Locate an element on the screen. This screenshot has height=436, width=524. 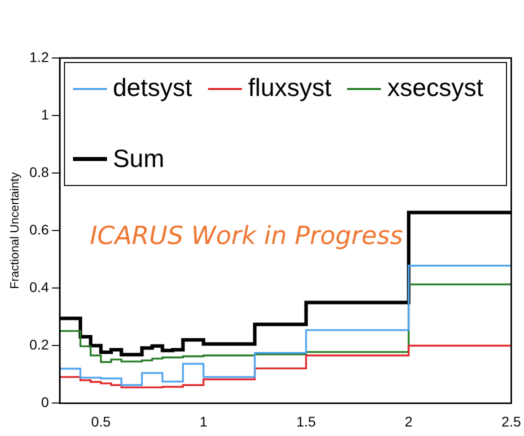
y-tick-label: 0.2 is located at coordinates (39, 344).